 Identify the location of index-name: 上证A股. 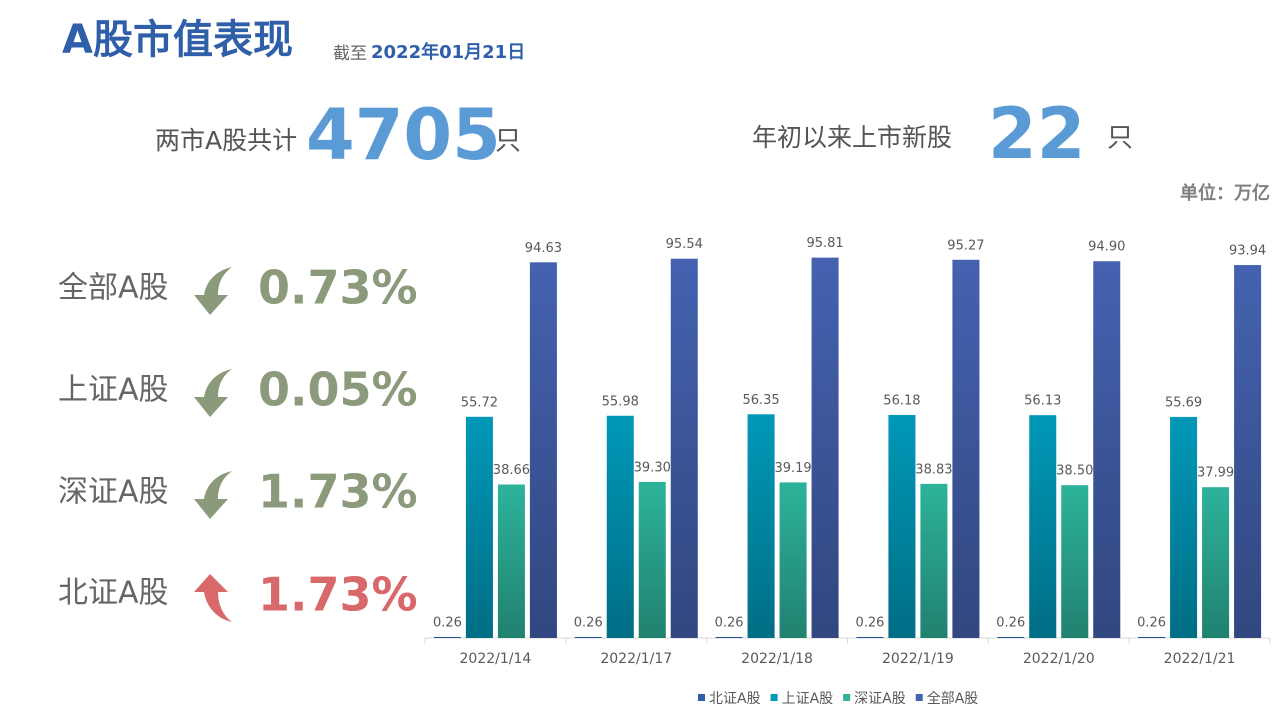
(113, 390).